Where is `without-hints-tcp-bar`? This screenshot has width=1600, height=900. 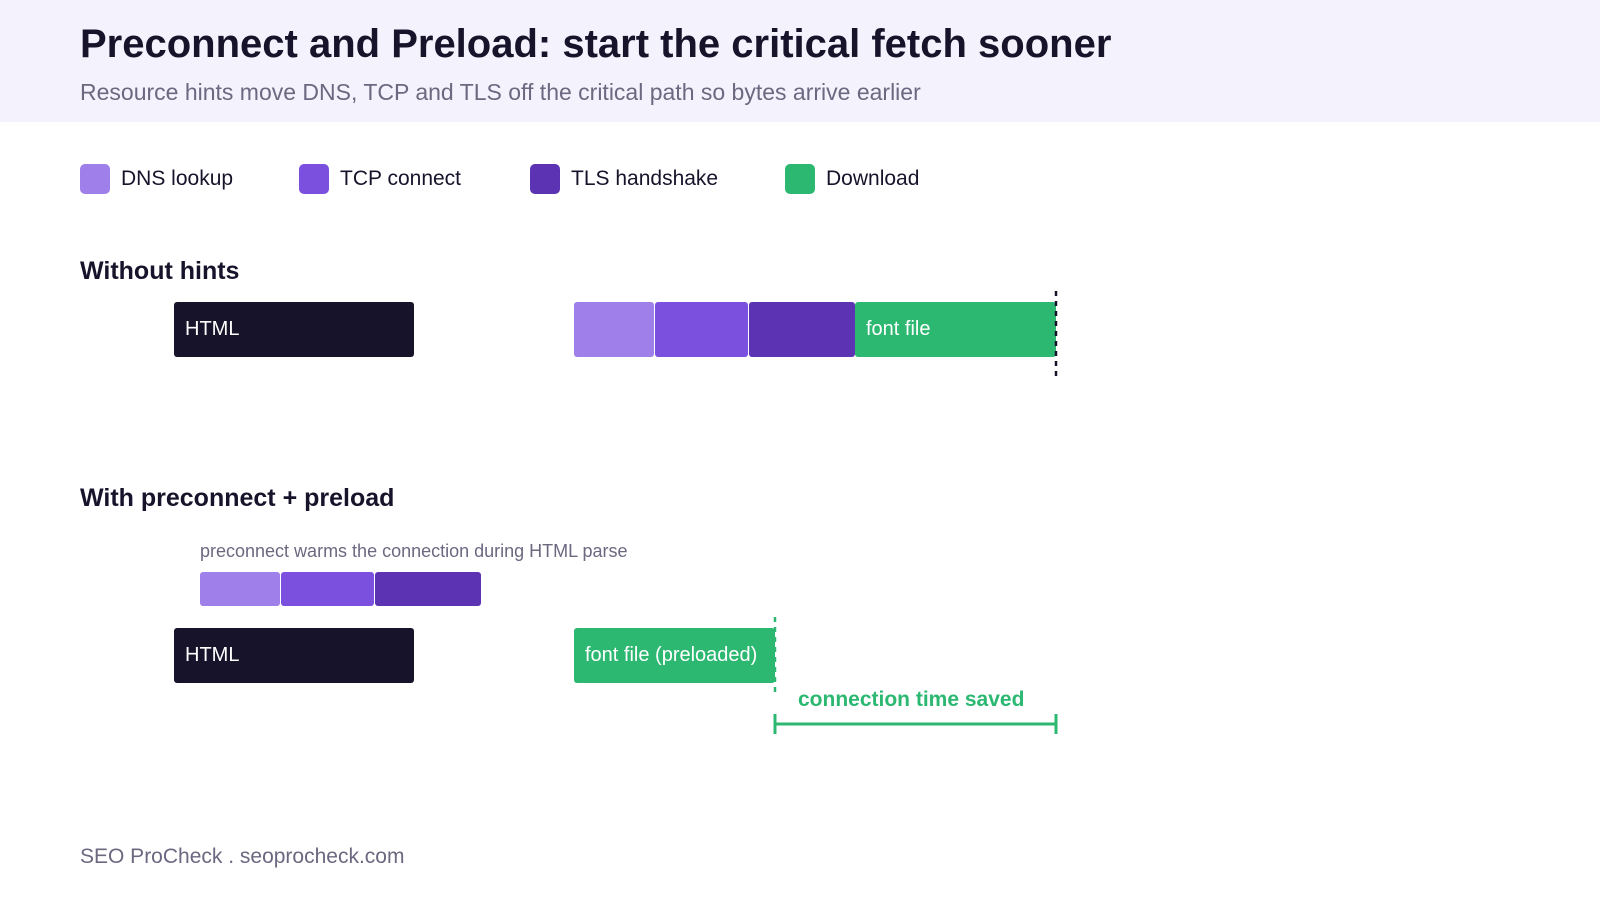 without-hints-tcp-bar is located at coordinates (701, 329).